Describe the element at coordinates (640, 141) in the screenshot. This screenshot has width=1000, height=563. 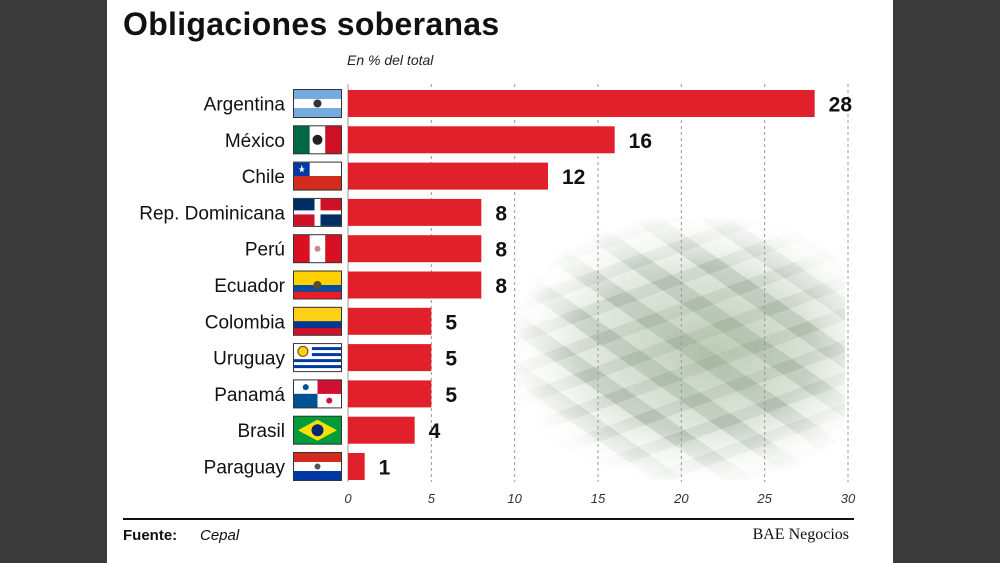
I see `value-label: 16` at that location.